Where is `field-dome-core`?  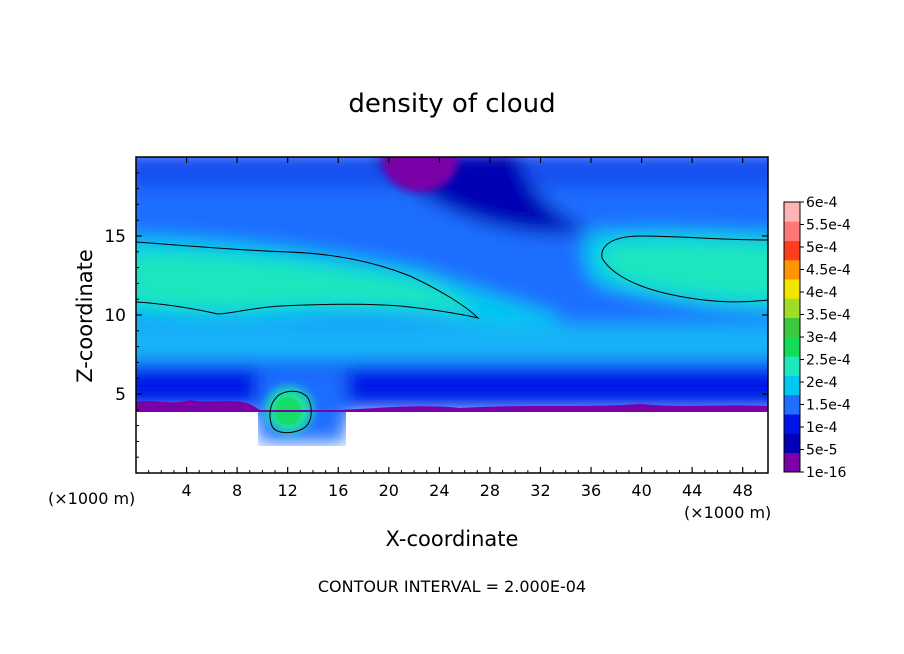
field-dome-core is located at coordinates (420, 174).